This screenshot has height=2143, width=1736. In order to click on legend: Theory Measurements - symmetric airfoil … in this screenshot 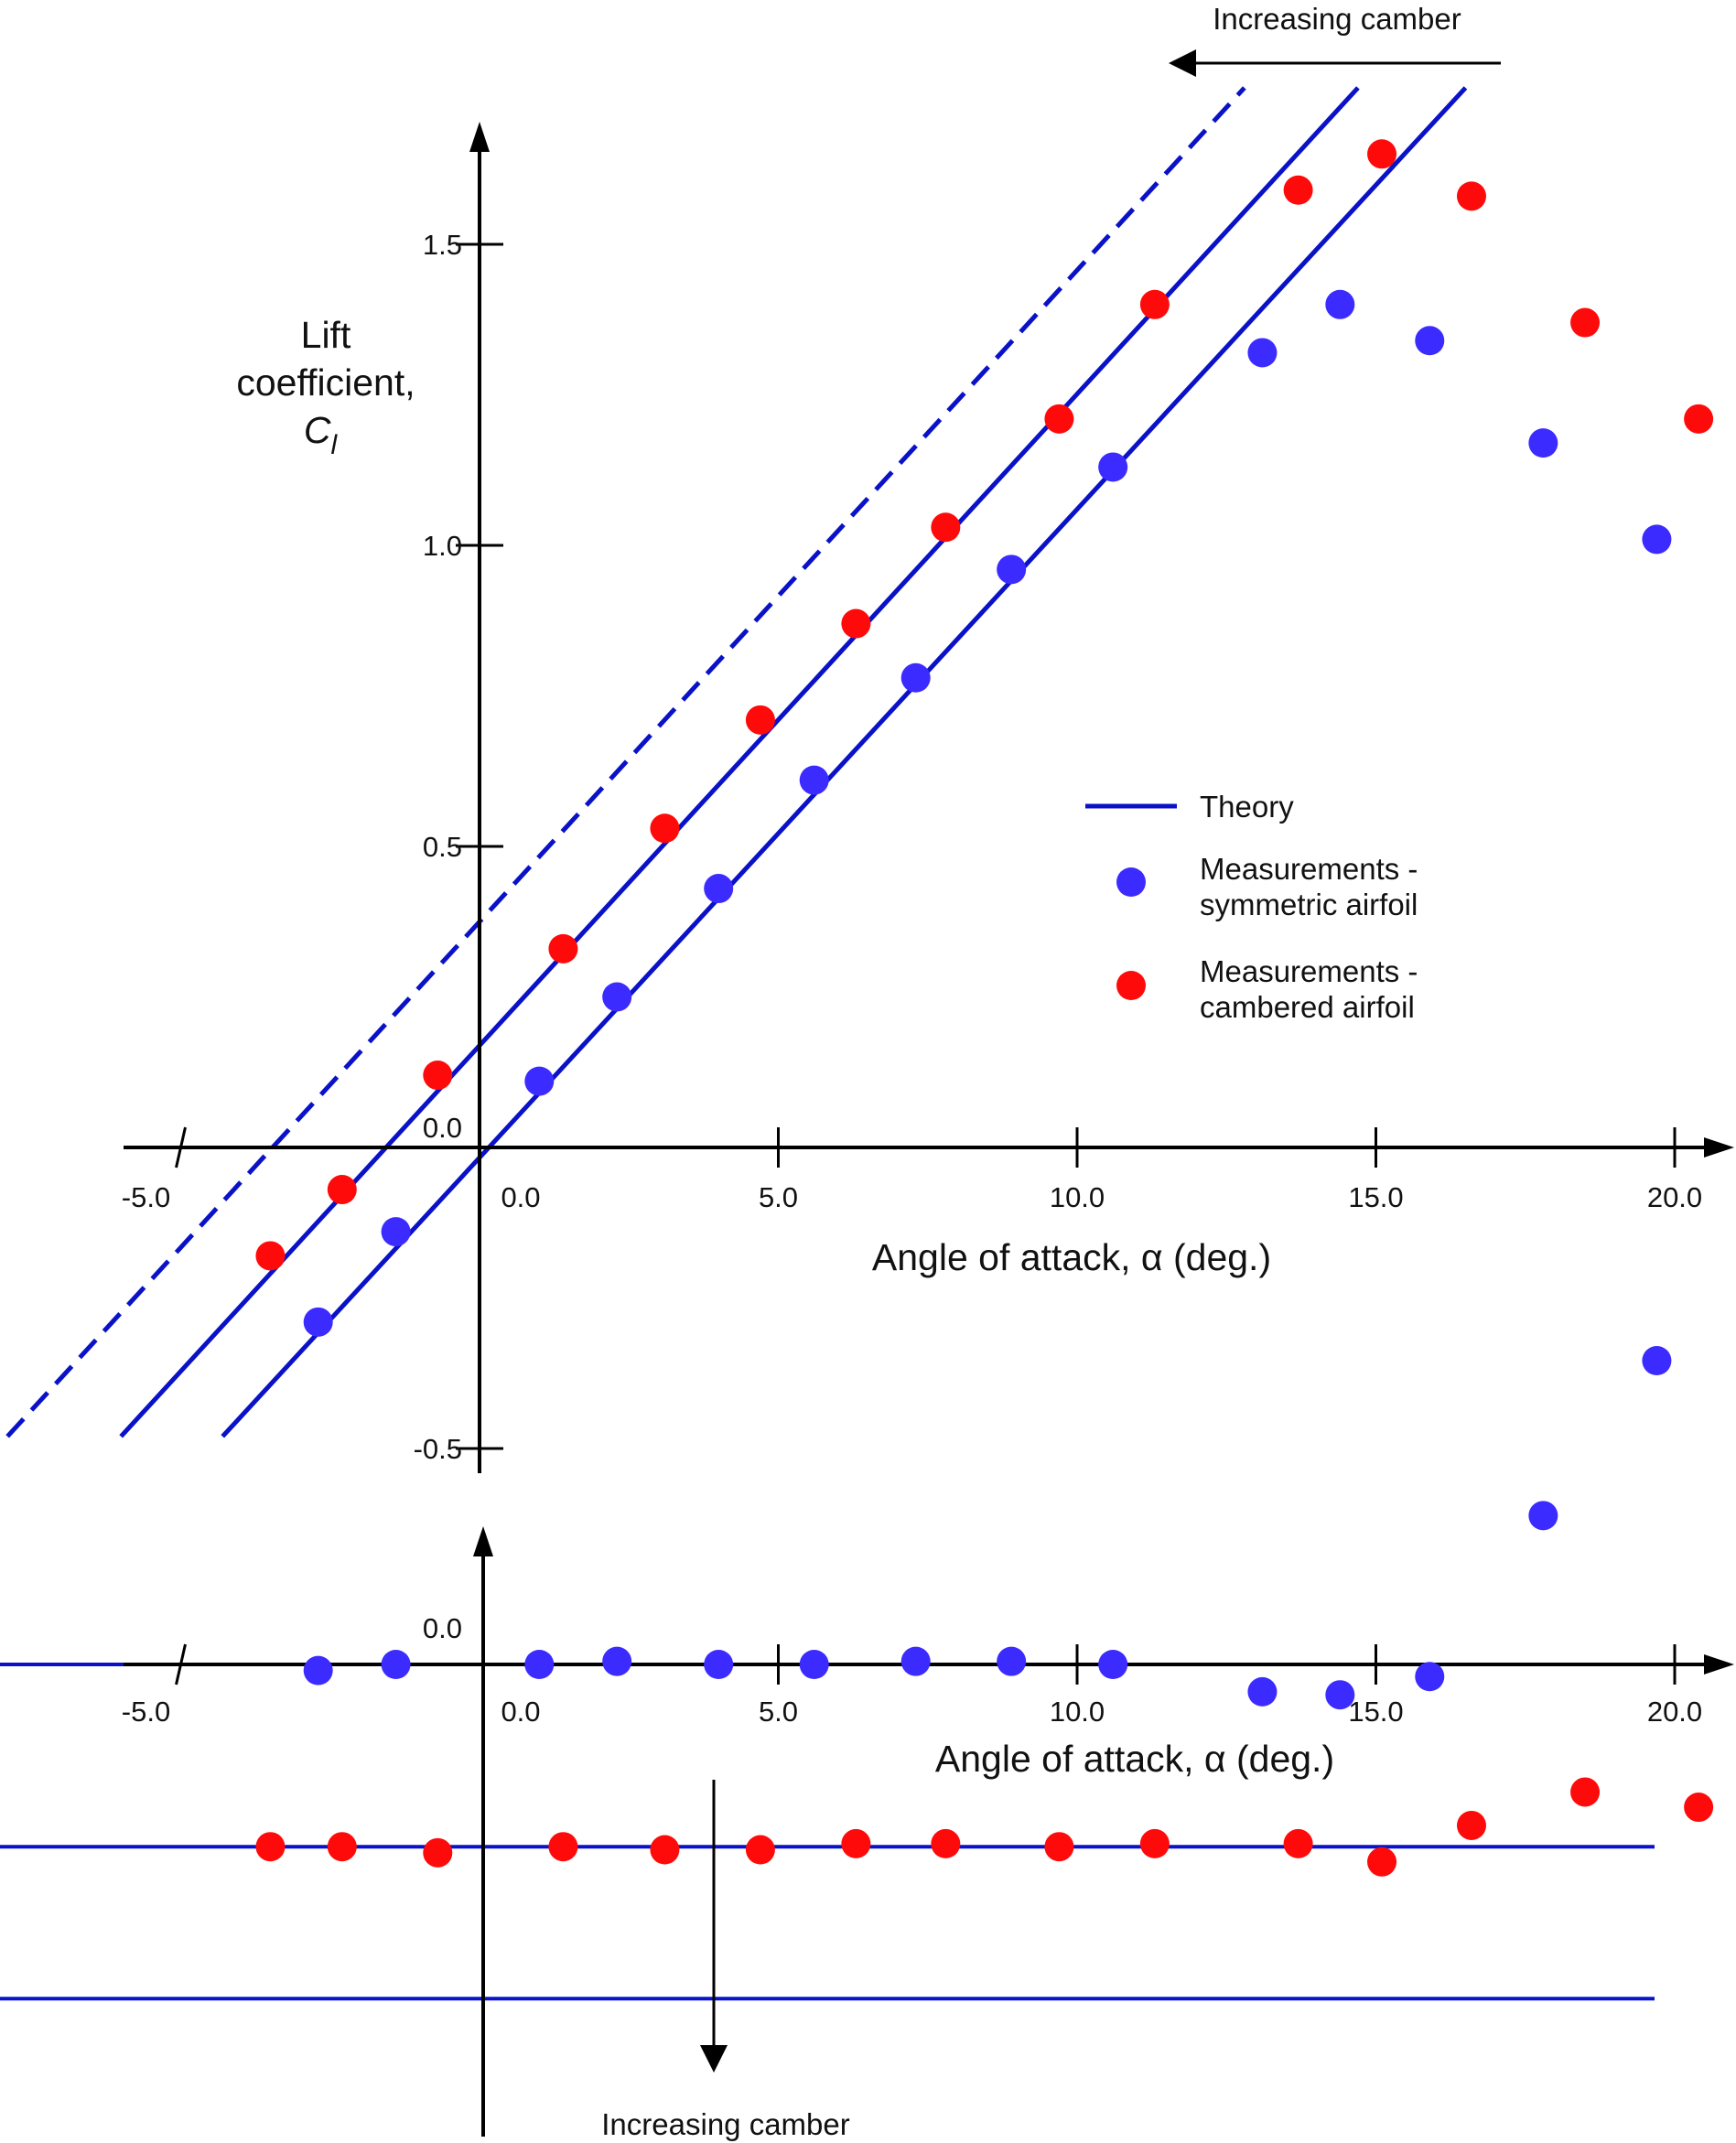, I will do `click(1252, 907)`.